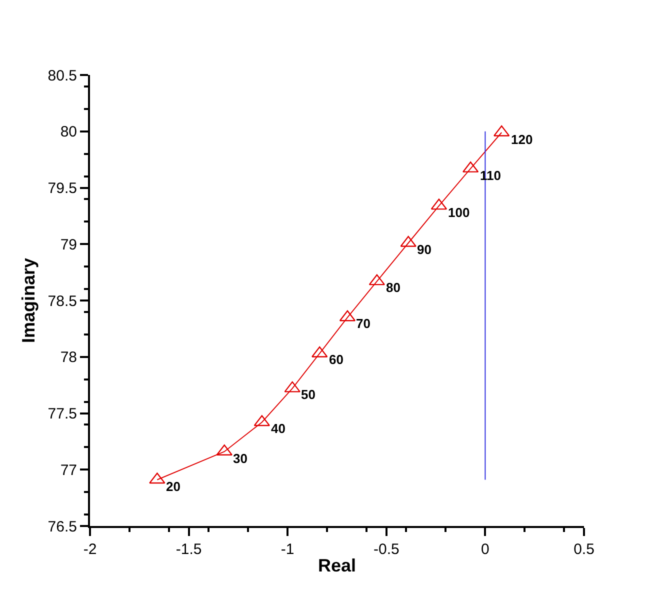  Describe the element at coordinates (62, 188) in the screenshot. I see `y-tick-label: 79.5` at that location.